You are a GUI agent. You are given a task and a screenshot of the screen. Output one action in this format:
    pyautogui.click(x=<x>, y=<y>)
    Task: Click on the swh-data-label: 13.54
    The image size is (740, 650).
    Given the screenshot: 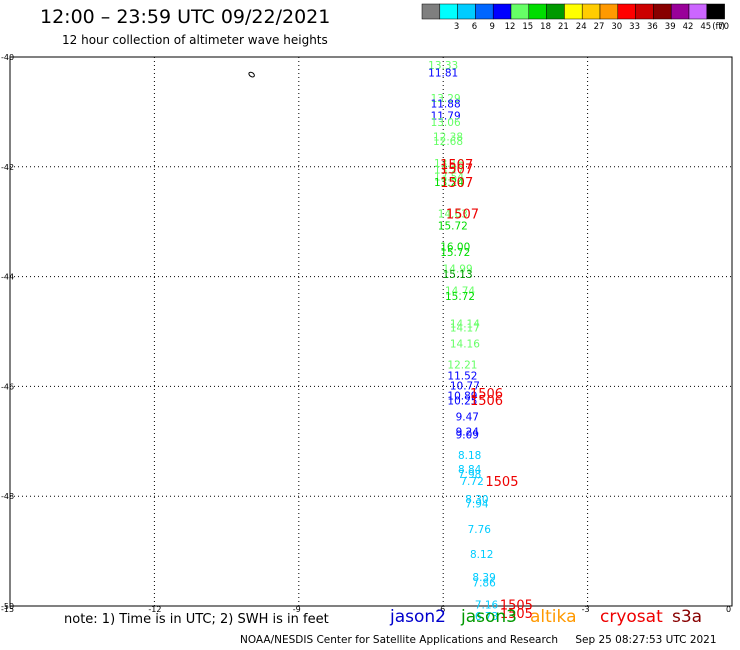 What is the action you would take?
    pyautogui.click(x=449, y=178)
    